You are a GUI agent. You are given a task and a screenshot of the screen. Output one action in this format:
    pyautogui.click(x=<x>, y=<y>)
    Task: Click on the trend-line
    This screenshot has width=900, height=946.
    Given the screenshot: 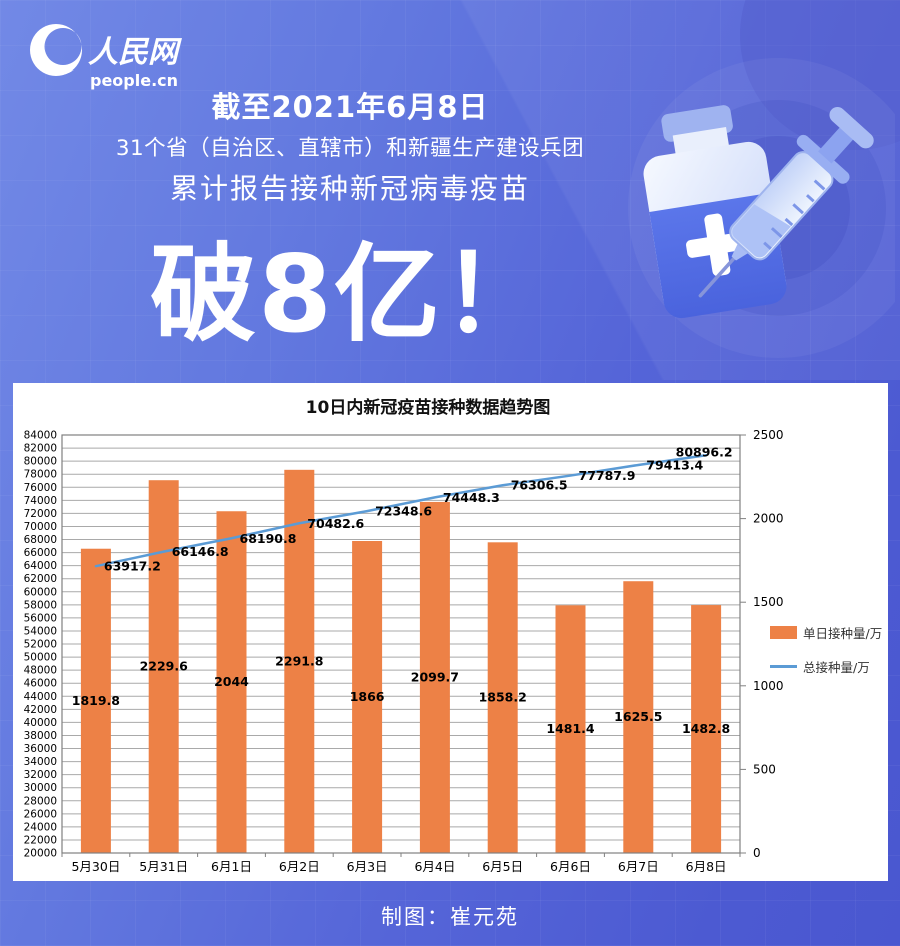 What is the action you would take?
    pyautogui.click(x=401, y=511)
    